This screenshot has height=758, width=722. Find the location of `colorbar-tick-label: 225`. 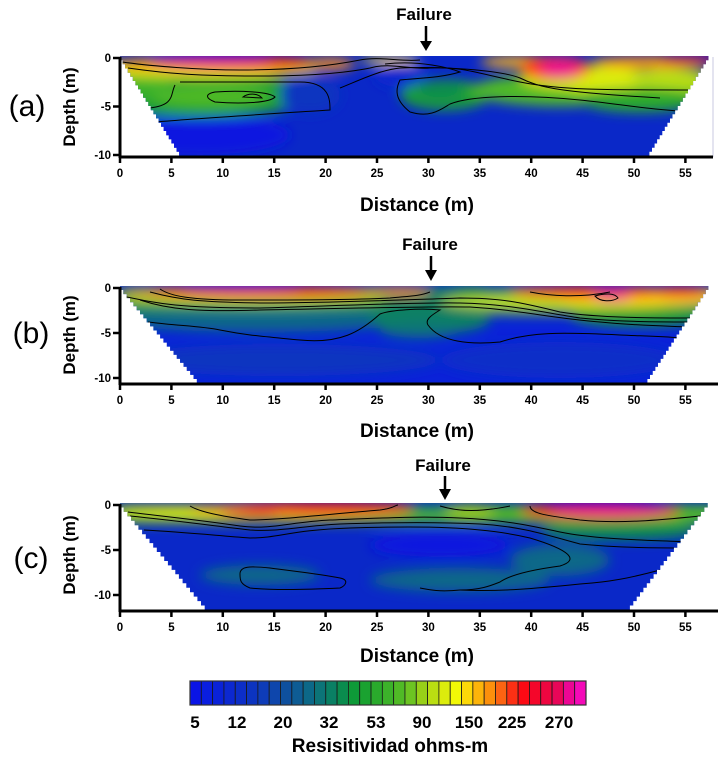

colorbar-tick-label: 225 is located at coordinates (512, 722).